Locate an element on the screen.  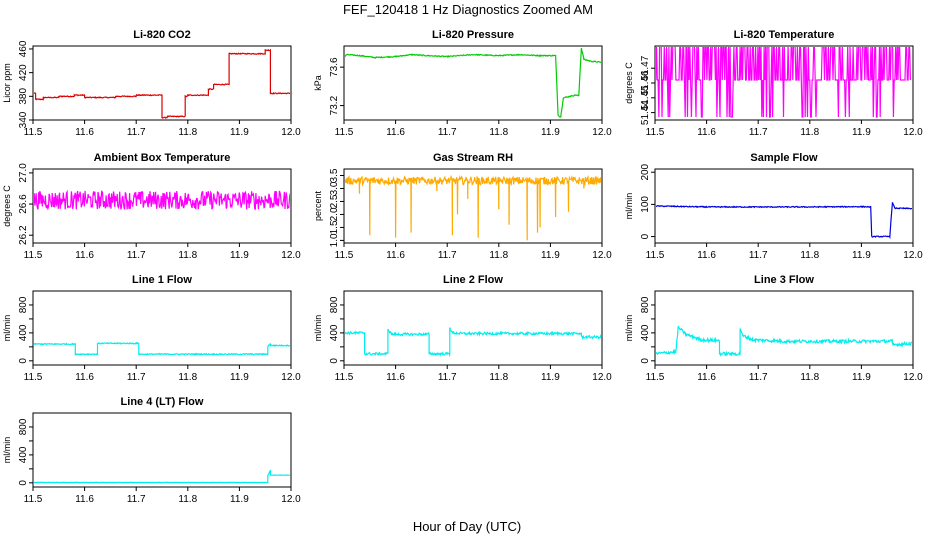
panel-title: Line 4 (LT) Flow is located at coordinates (162, 402).